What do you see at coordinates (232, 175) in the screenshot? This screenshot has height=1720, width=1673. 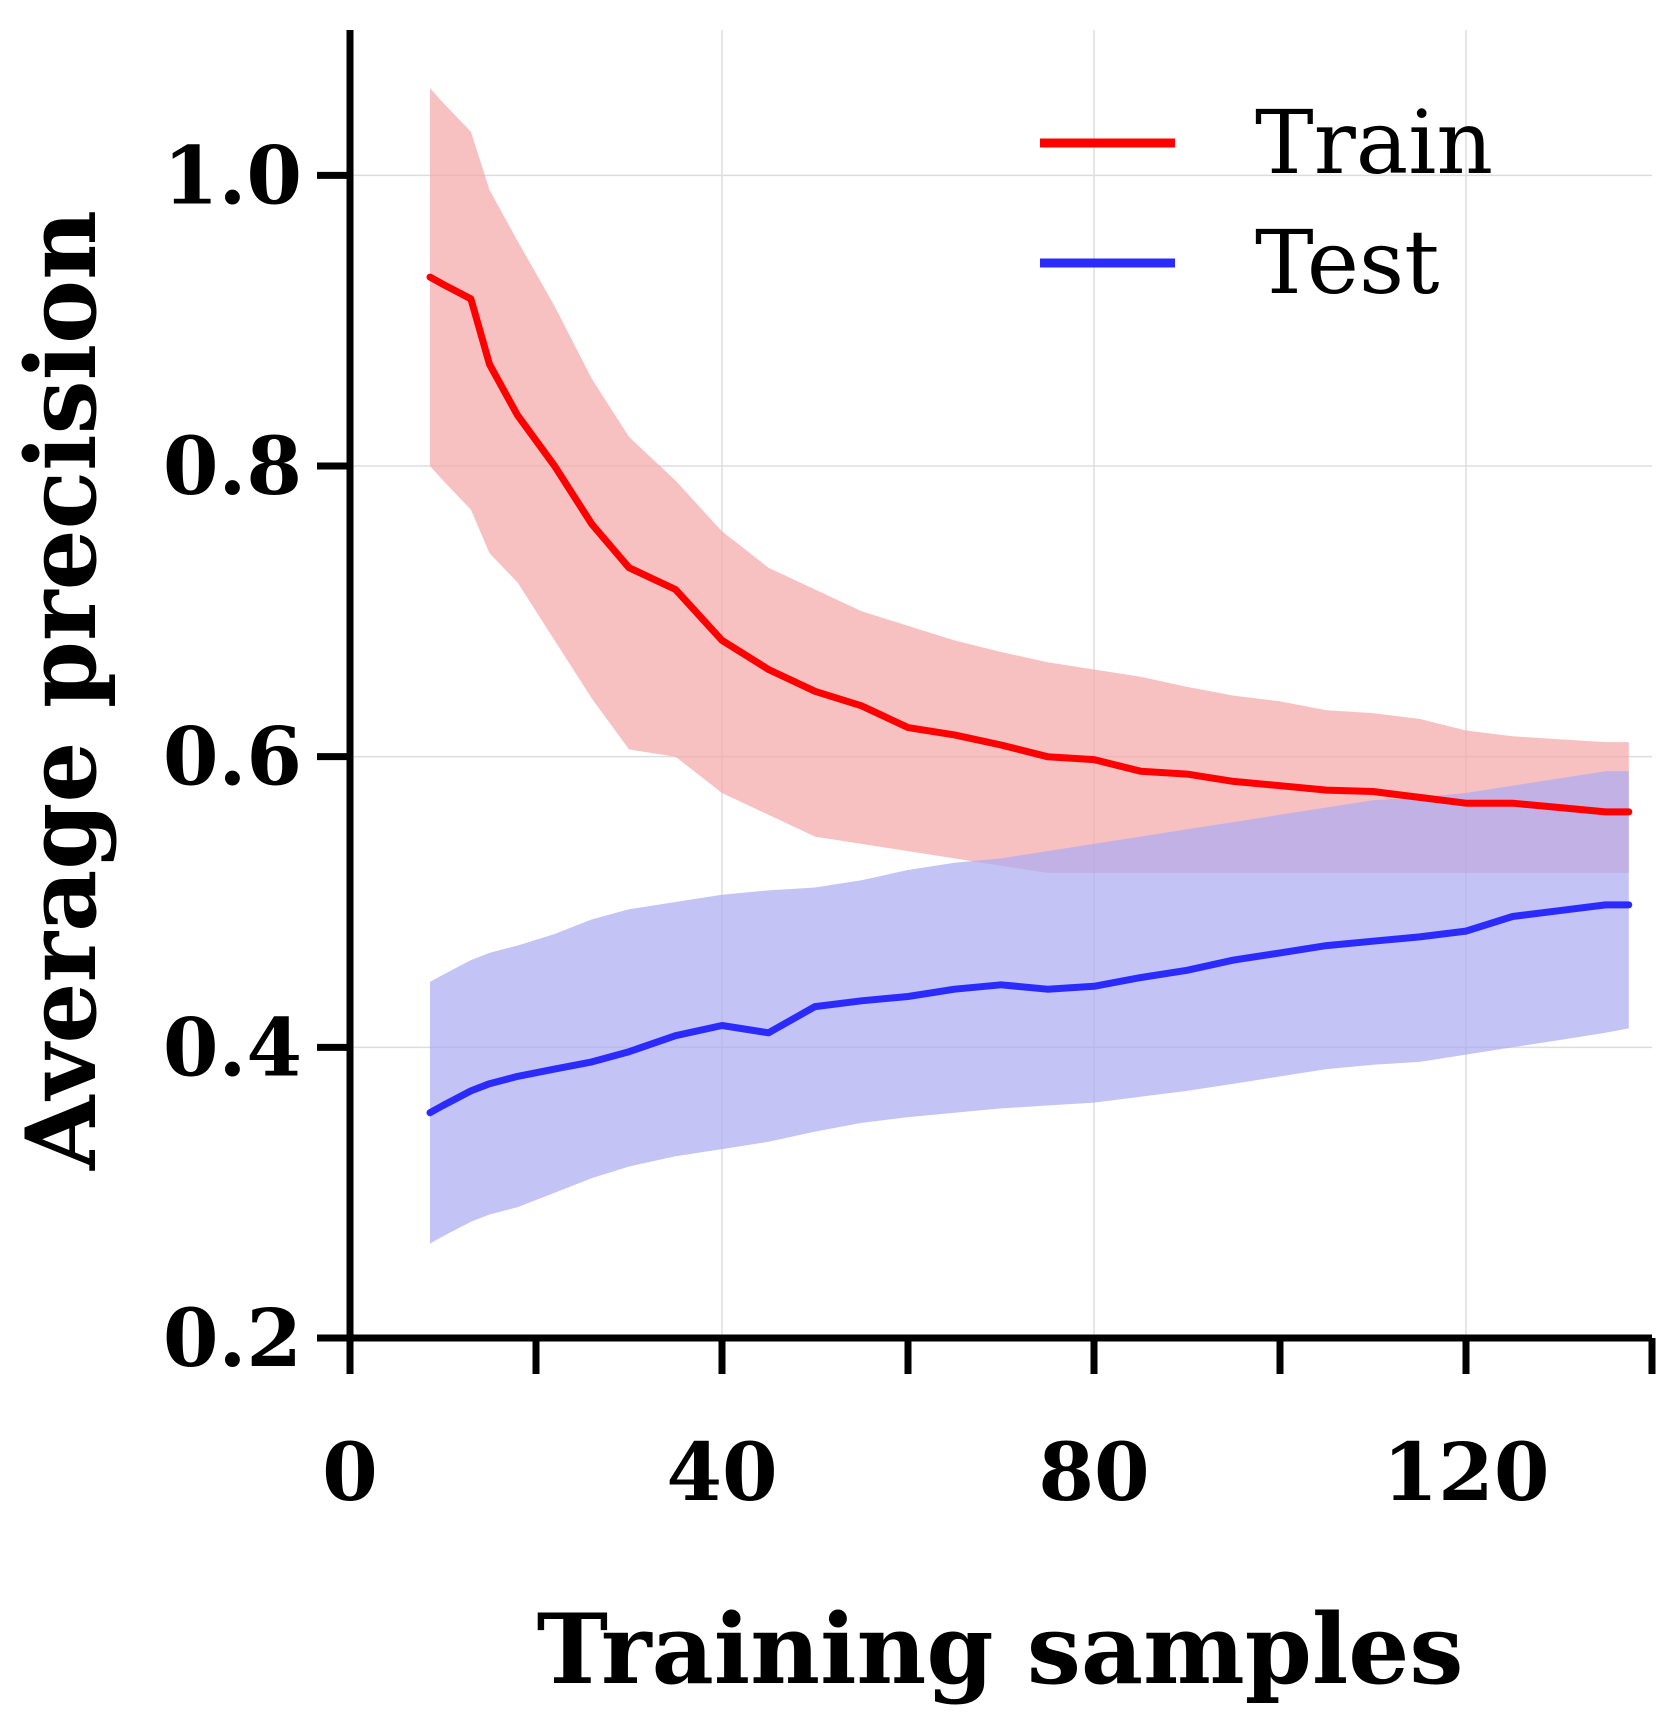 I see `y-tick-label: 1.0` at bounding box center [232, 175].